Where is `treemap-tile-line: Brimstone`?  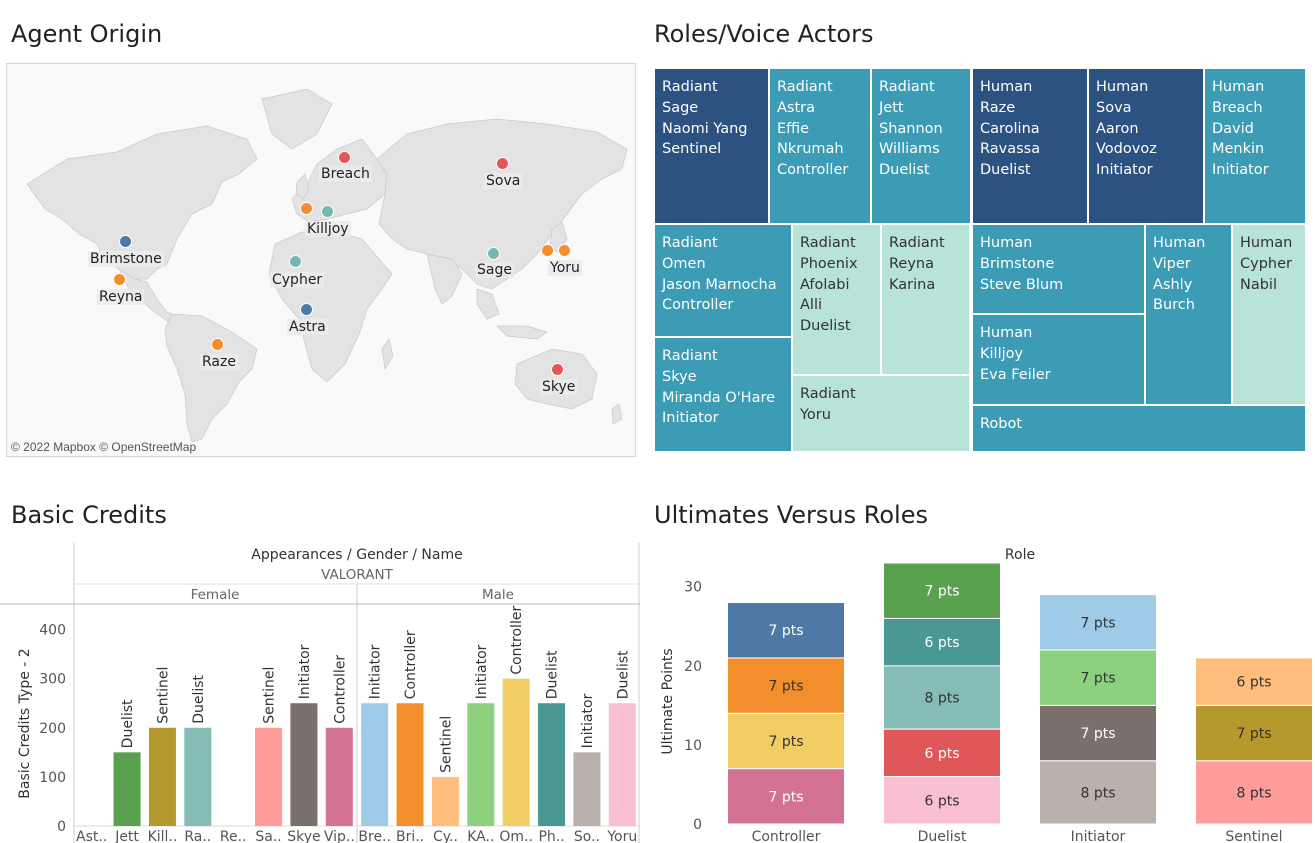 treemap-tile-line: Brimstone is located at coordinates (1017, 263).